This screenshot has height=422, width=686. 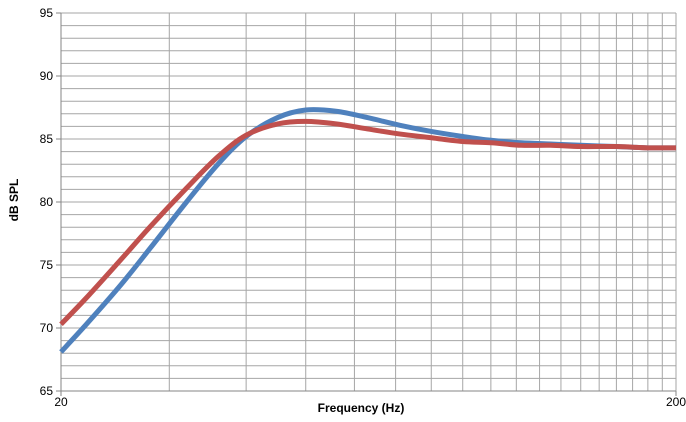 I want to click on y-tick-label: 90, so click(x=47, y=76).